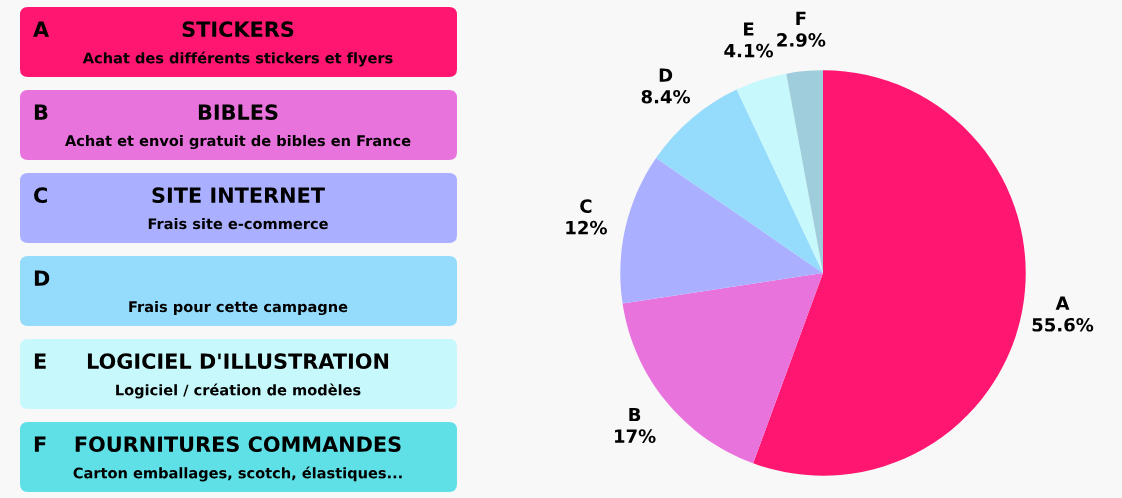 Image resolution: width=1122 pixels, height=498 pixels. I want to click on text: Frais site e-commerce, so click(238, 223).